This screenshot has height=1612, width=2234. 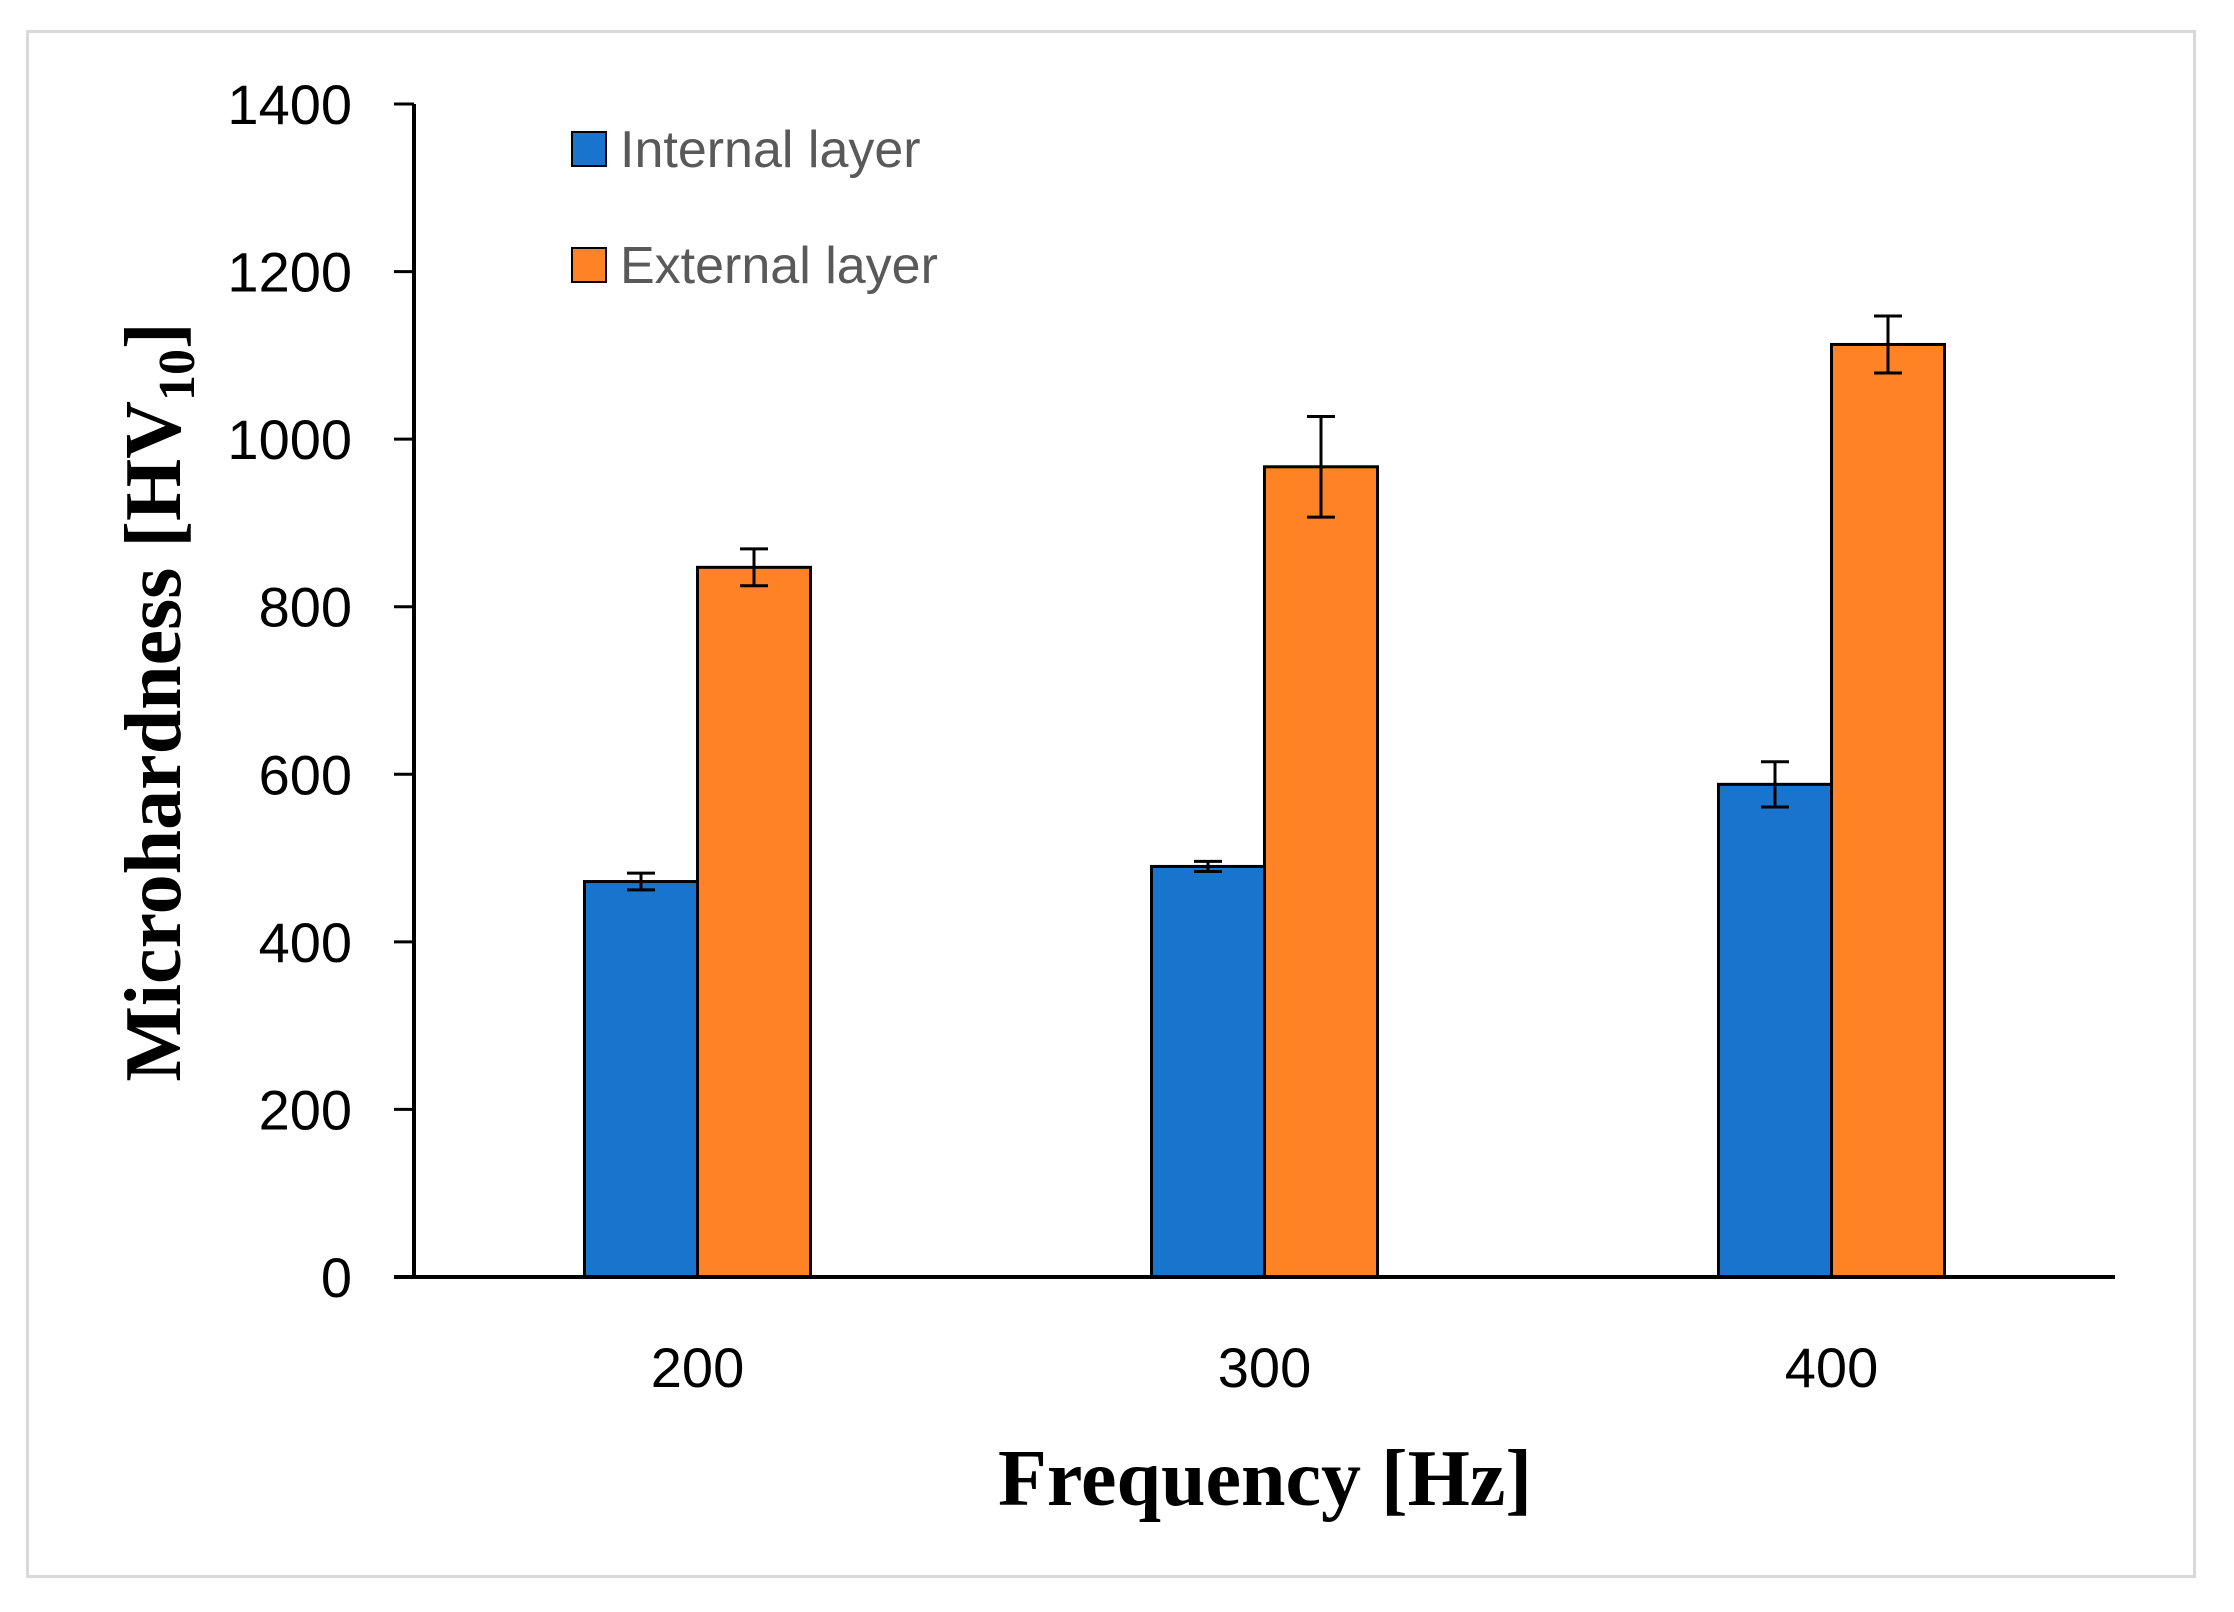 What do you see at coordinates (305, 942) in the screenshot?
I see `y-tick-label: 400` at bounding box center [305, 942].